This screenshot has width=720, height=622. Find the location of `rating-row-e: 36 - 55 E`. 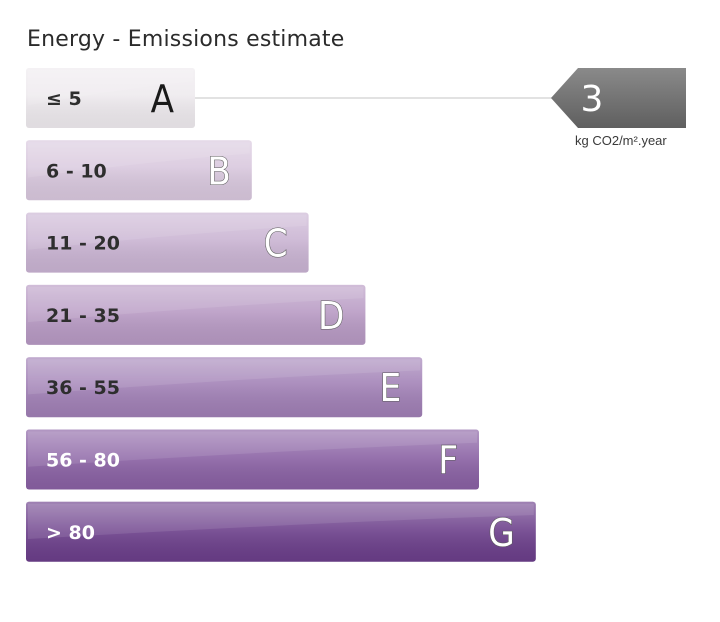

rating-row-e: 36 - 55 E is located at coordinates (224, 387).